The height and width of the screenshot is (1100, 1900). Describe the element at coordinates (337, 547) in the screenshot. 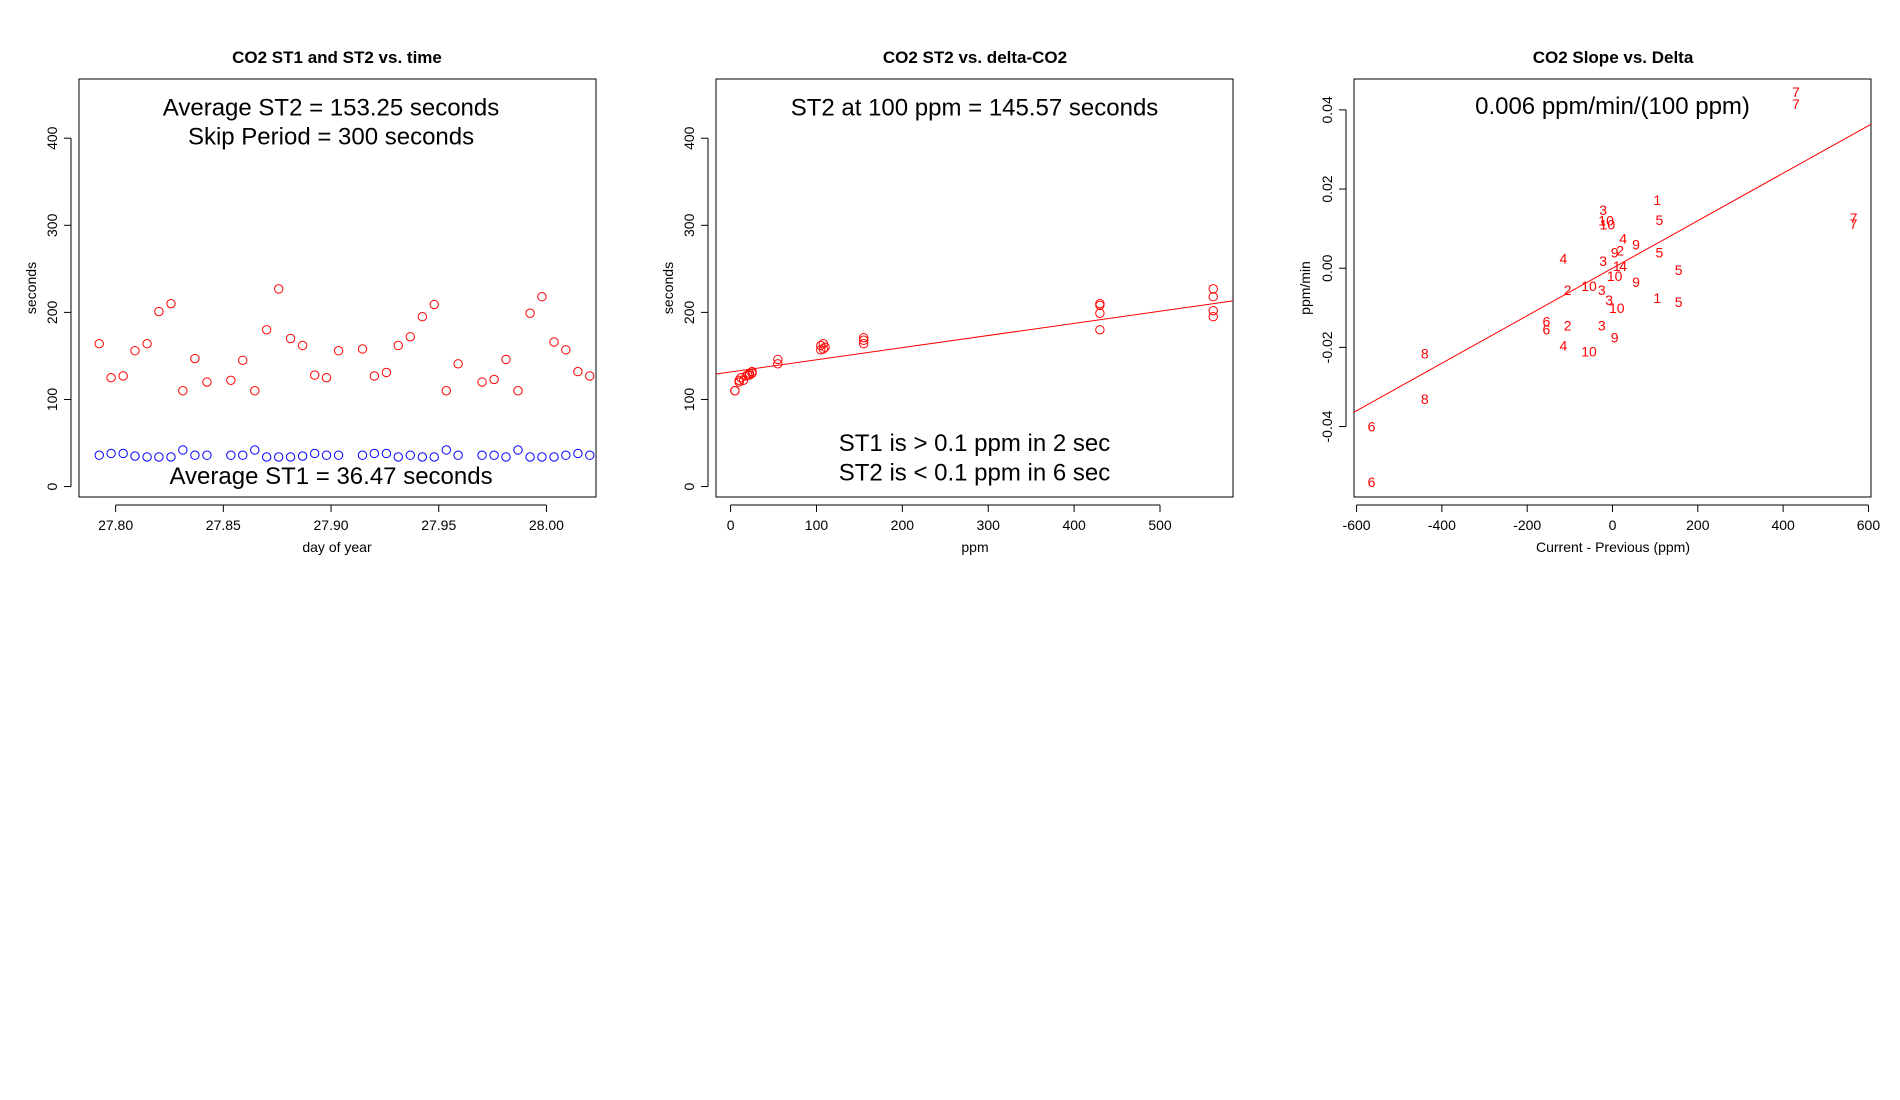

I see `x-axis-label: day of year` at that location.